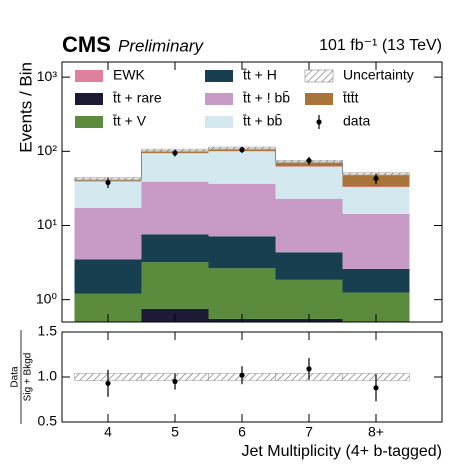 Image resolution: width=474 pixels, height=474 pixels. Describe the element at coordinates (341, 451) in the screenshot. I see `x-axis-label: Jet Multiplicity (4+ b-tagged)` at that location.